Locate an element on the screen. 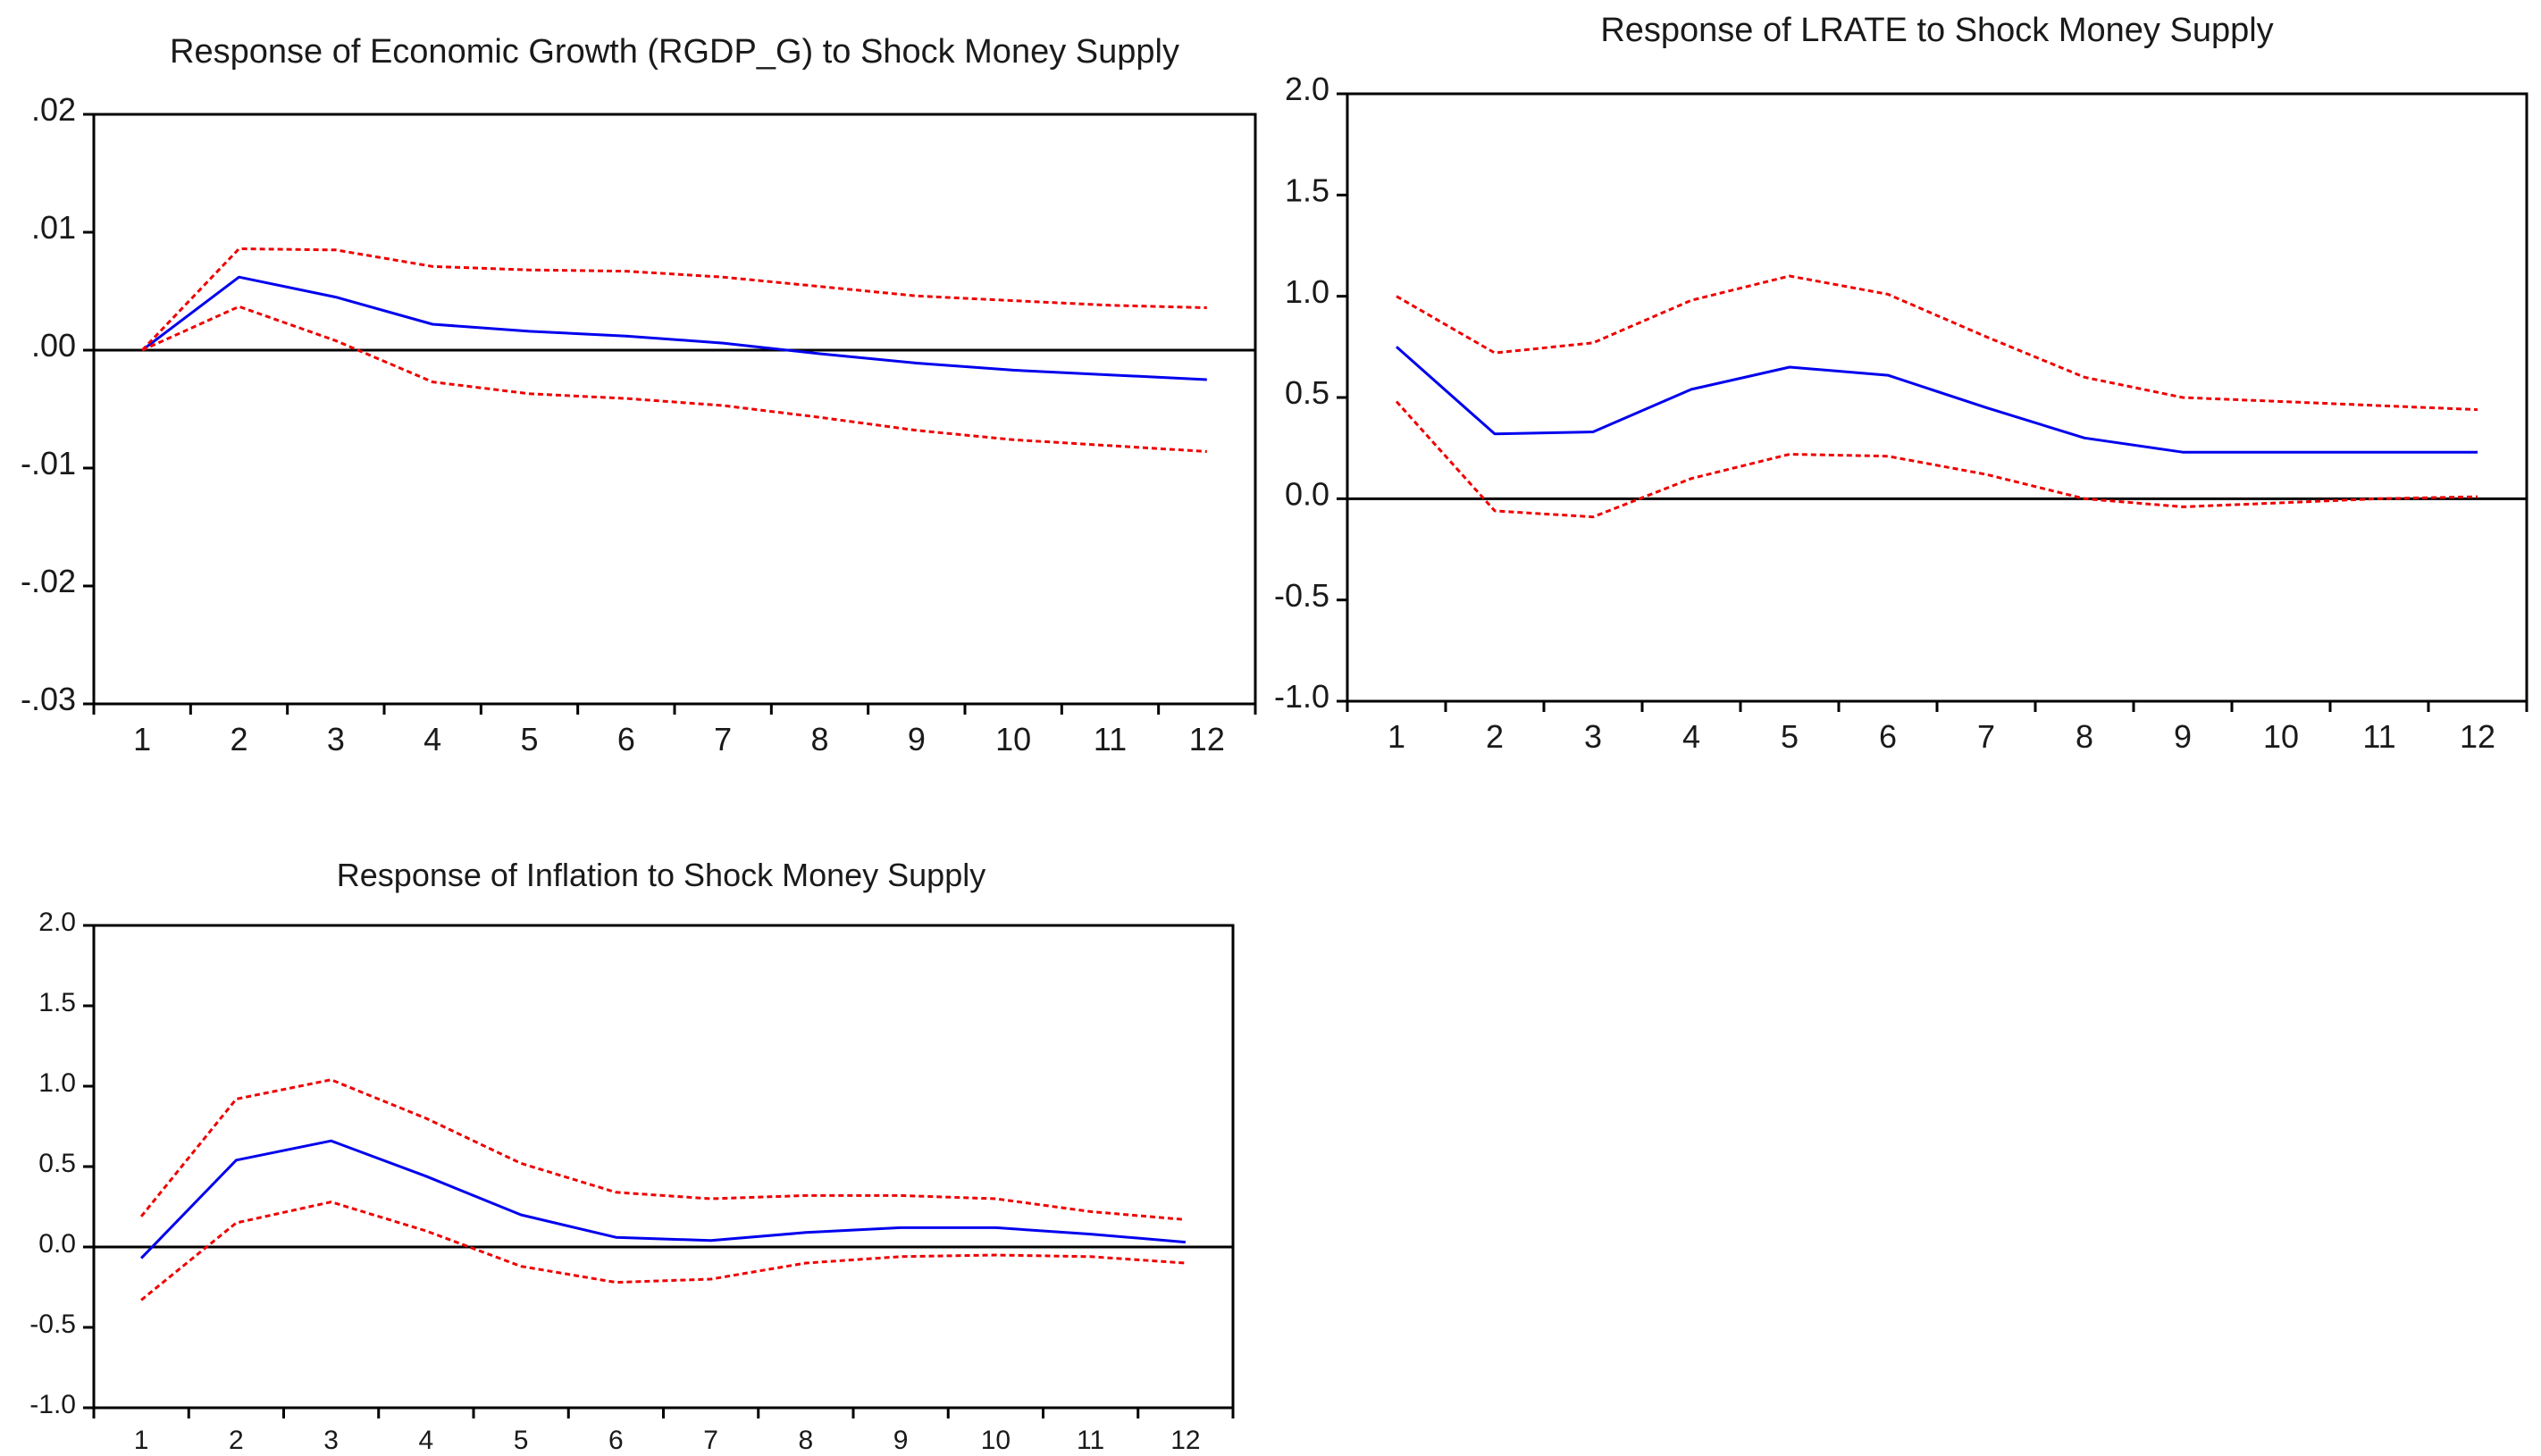 The height and width of the screenshot is (1456, 2541). y-tick-label: .00 is located at coordinates (54, 345).